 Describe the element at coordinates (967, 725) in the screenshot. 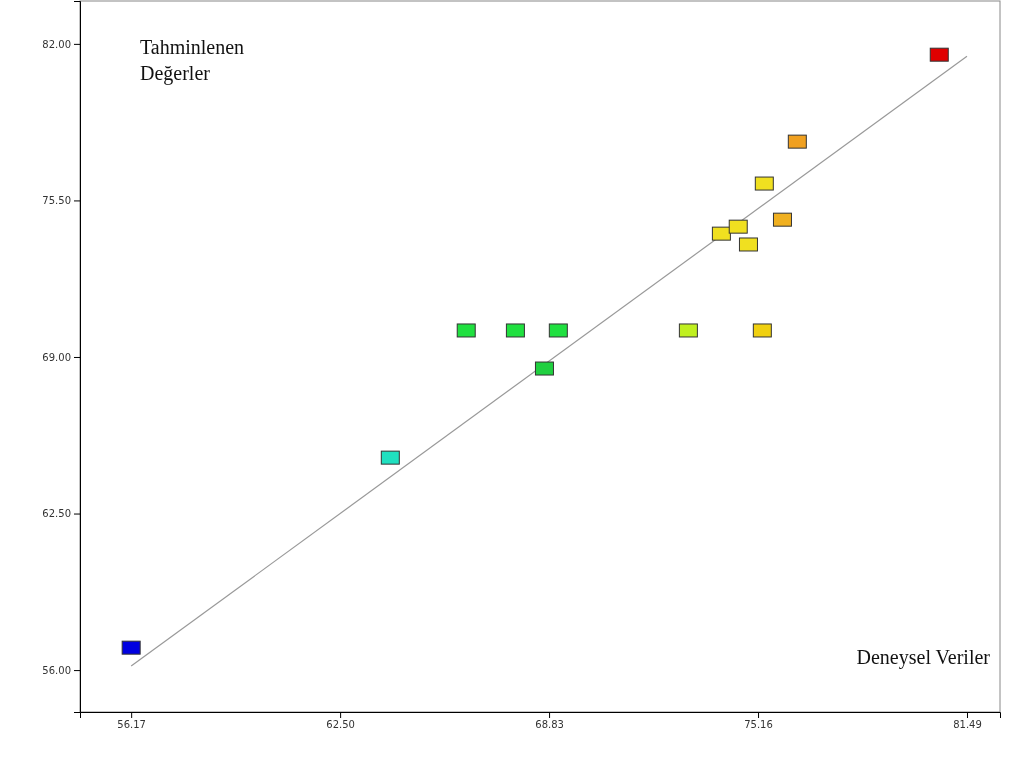

I see `x-tick-label: 81.49` at that location.